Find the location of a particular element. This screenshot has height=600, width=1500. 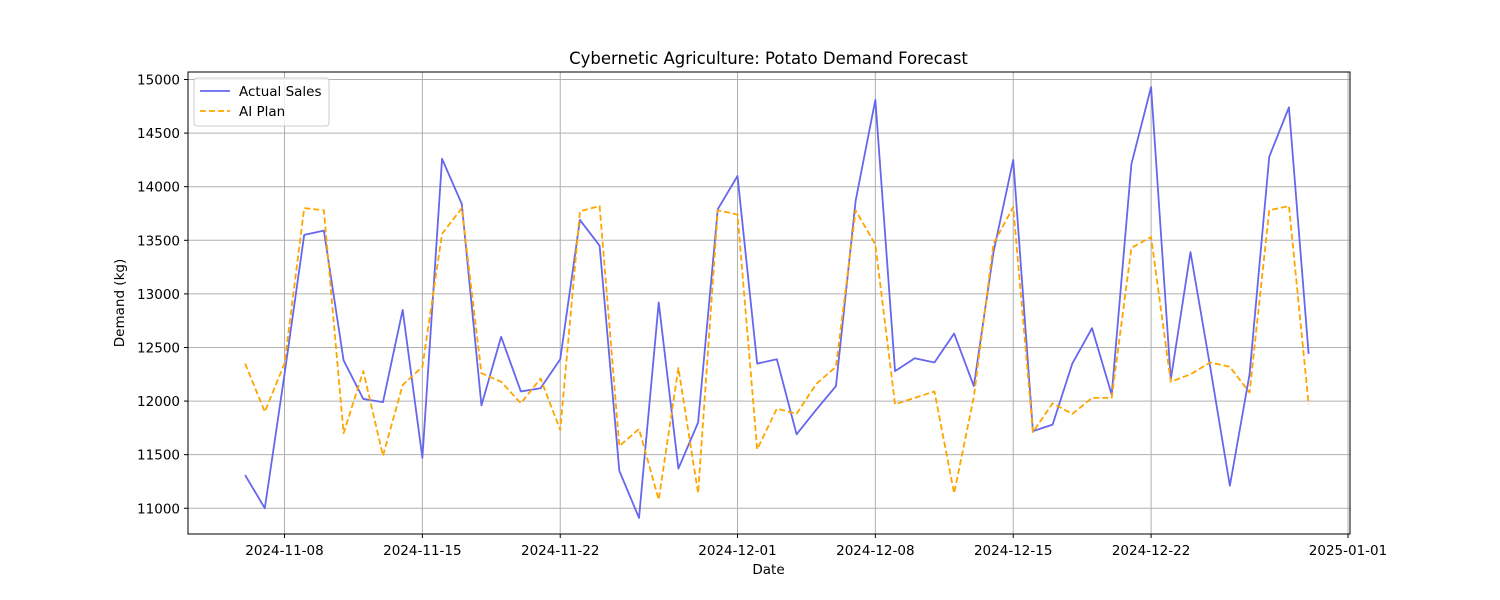

y-tick-label: 13500 is located at coordinates (158, 241).